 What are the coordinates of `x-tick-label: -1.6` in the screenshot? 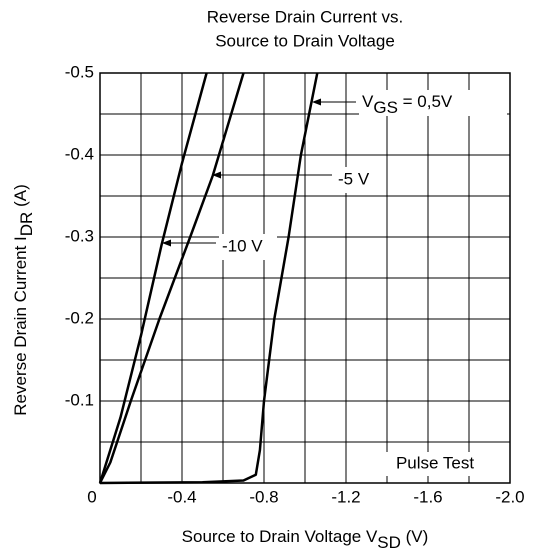 It's located at (427, 496).